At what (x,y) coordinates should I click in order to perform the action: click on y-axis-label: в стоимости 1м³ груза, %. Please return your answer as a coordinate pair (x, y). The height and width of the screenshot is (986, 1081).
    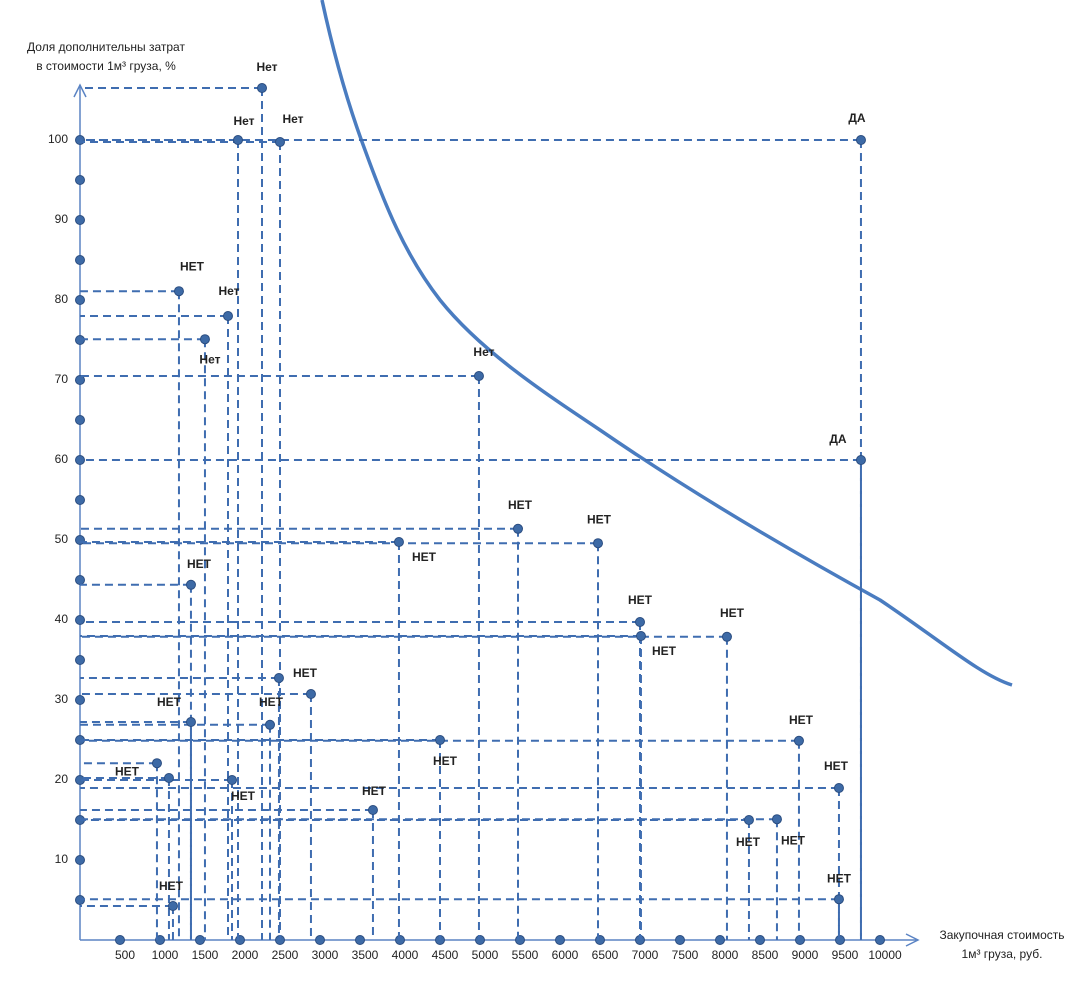
    Looking at the image, I should click on (106, 66).